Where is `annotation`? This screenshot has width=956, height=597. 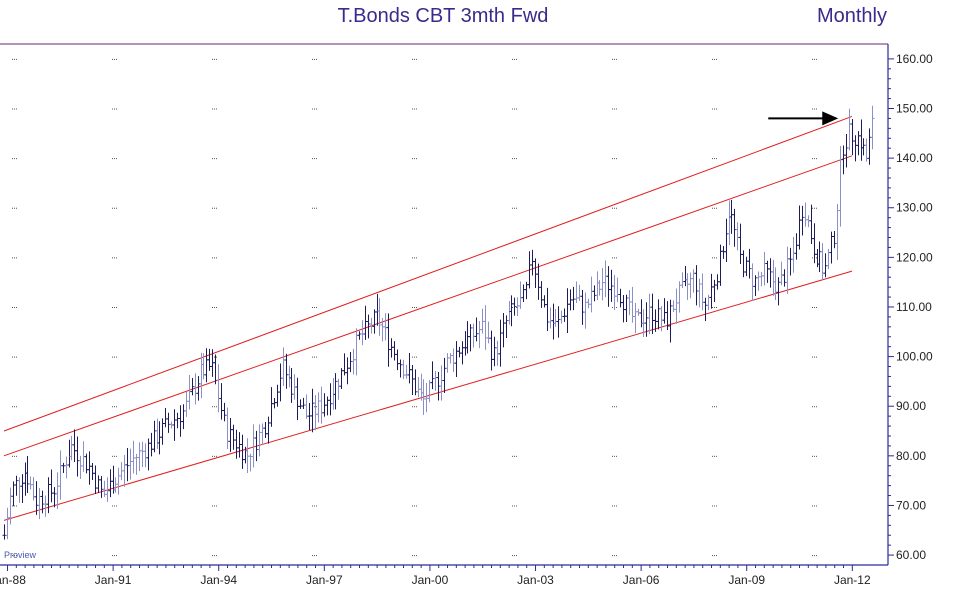
annotation is located at coordinates (803, 118).